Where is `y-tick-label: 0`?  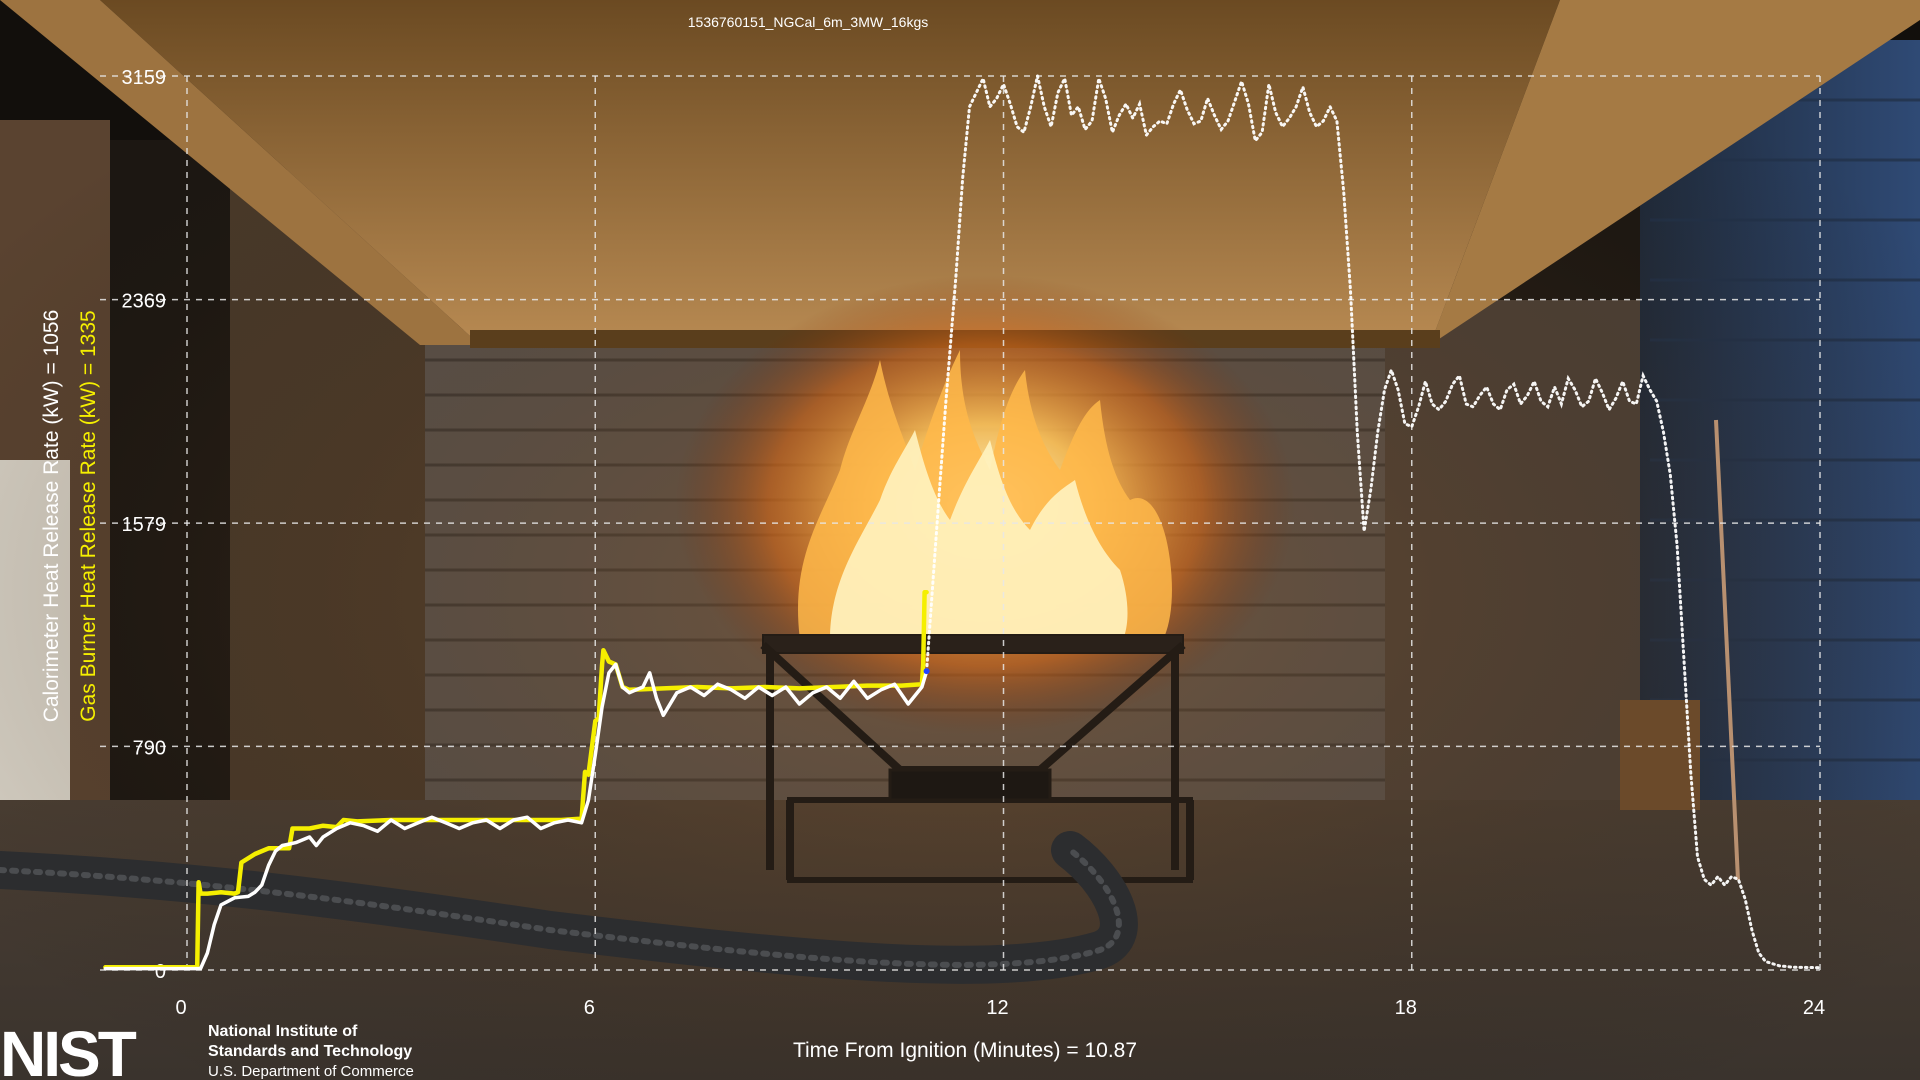 y-tick-label: 0 is located at coordinates (160, 972).